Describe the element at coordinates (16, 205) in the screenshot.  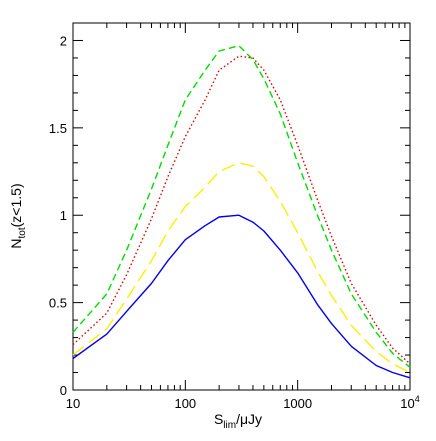
I see `y-axis-title-rest: (z<1.5)` at that location.